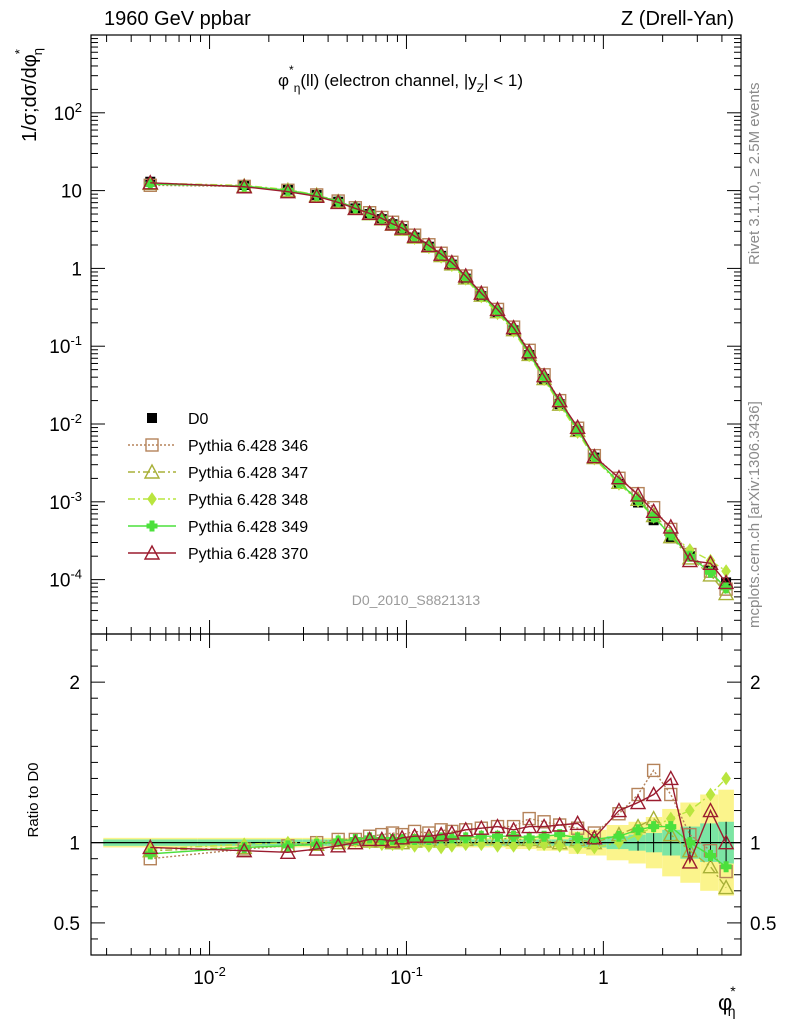 This screenshot has width=786, height=1024. What do you see at coordinates (755, 844) in the screenshot?
I see `ratio-y-tick-label-right: 1` at bounding box center [755, 844].